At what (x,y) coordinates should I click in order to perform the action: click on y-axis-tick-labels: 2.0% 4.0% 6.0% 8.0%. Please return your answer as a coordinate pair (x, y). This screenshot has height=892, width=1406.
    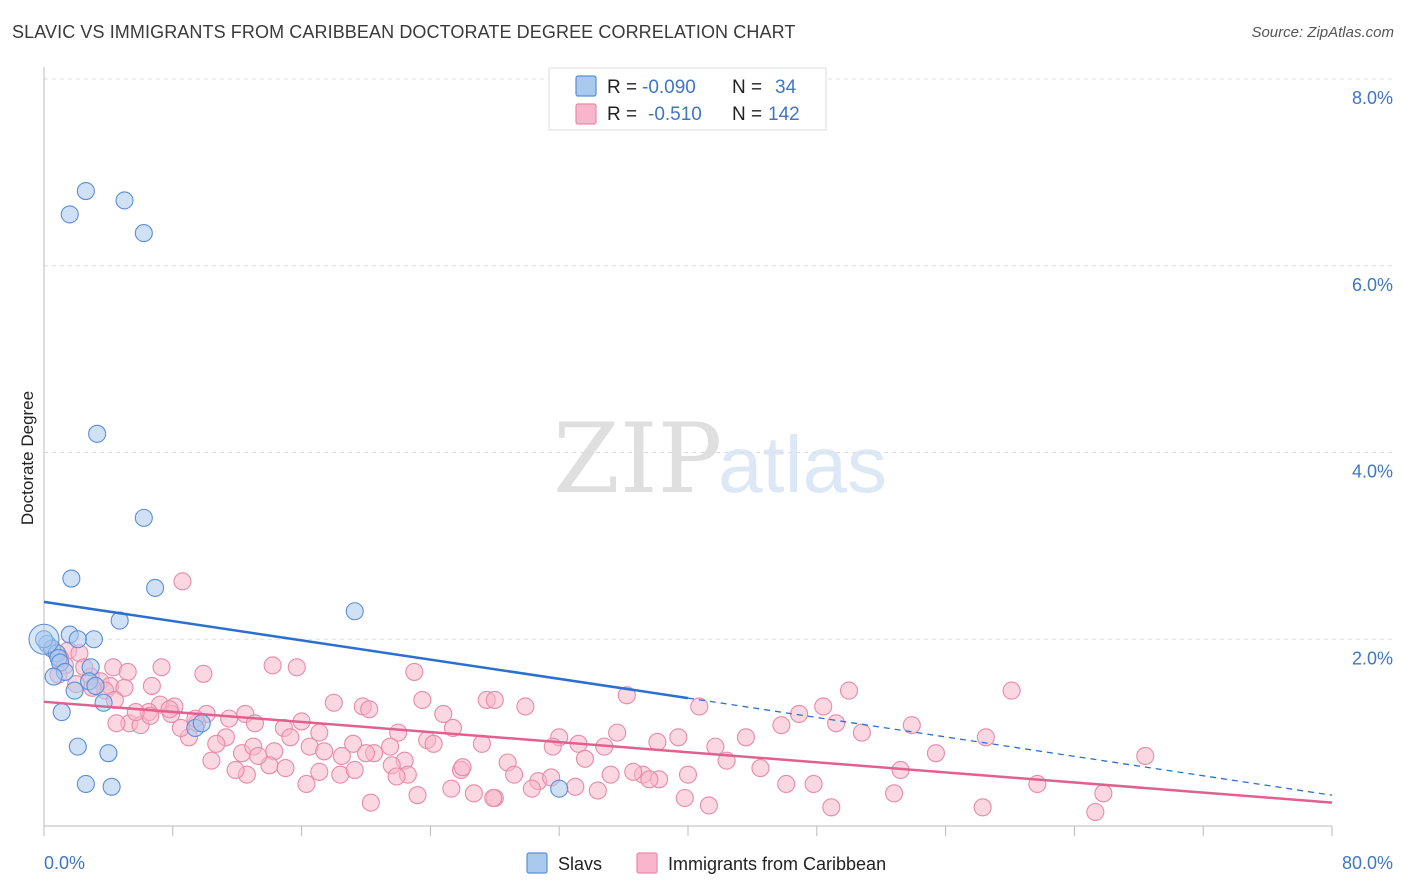
    Looking at the image, I should click on (1372, 378).